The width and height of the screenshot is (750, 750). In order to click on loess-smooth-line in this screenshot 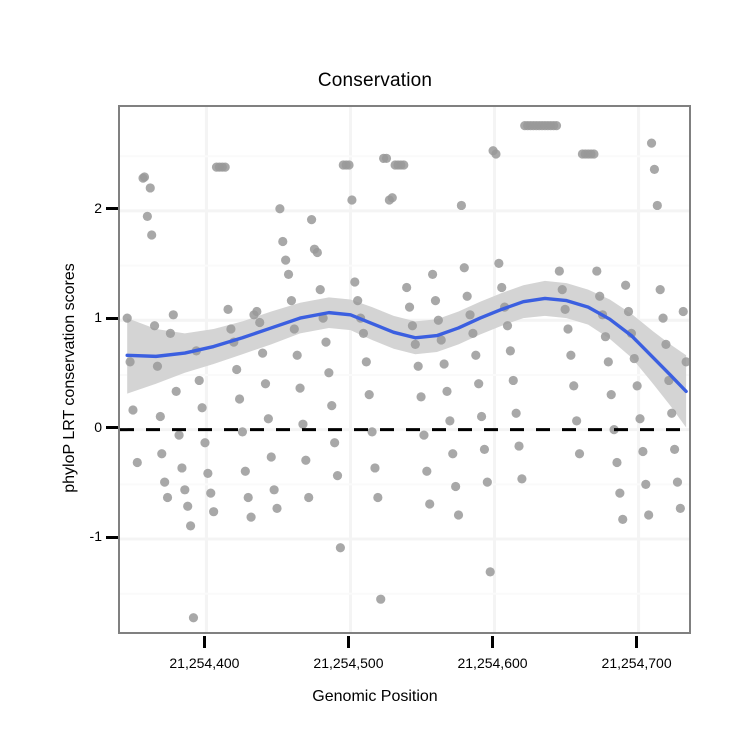, I will do `click(406, 345)`.